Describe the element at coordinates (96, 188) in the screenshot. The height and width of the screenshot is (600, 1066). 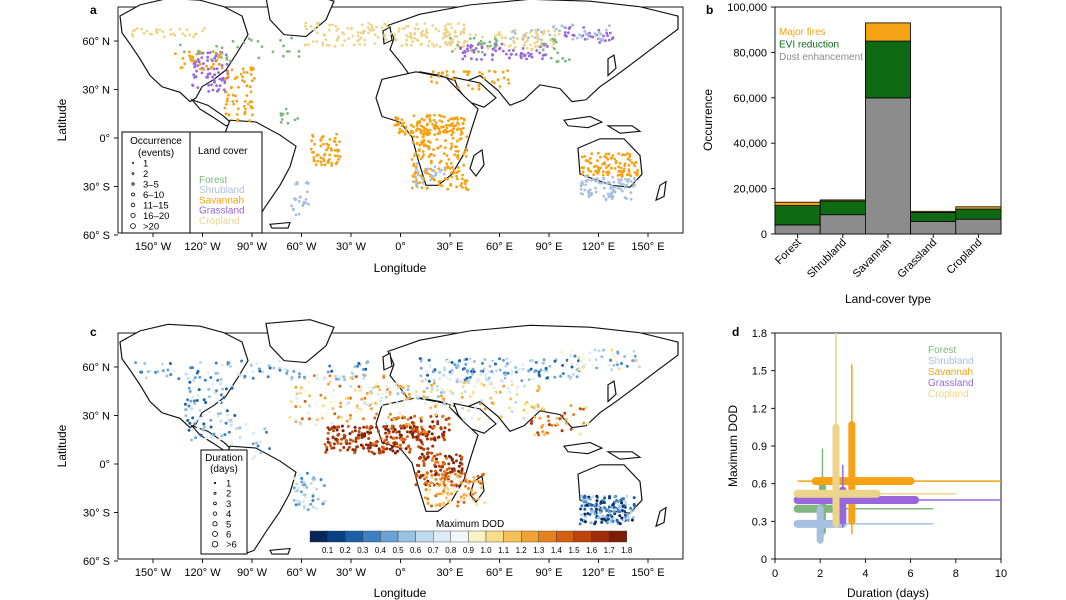
I see `lat-tick-label: 30° S` at that location.